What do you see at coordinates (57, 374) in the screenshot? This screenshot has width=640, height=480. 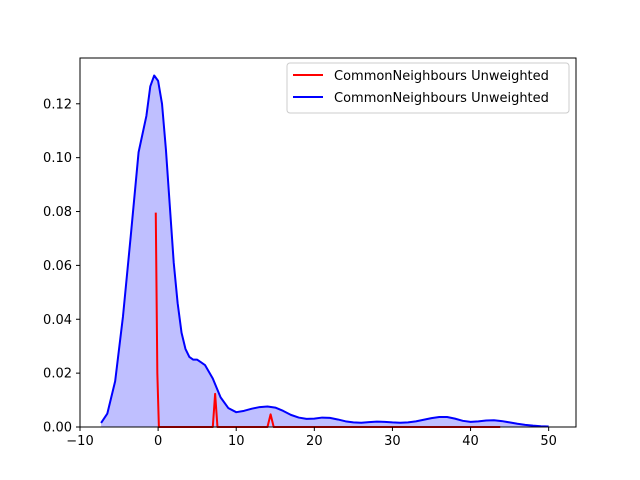 I see `y-tick-label: 0.02` at bounding box center [57, 374].